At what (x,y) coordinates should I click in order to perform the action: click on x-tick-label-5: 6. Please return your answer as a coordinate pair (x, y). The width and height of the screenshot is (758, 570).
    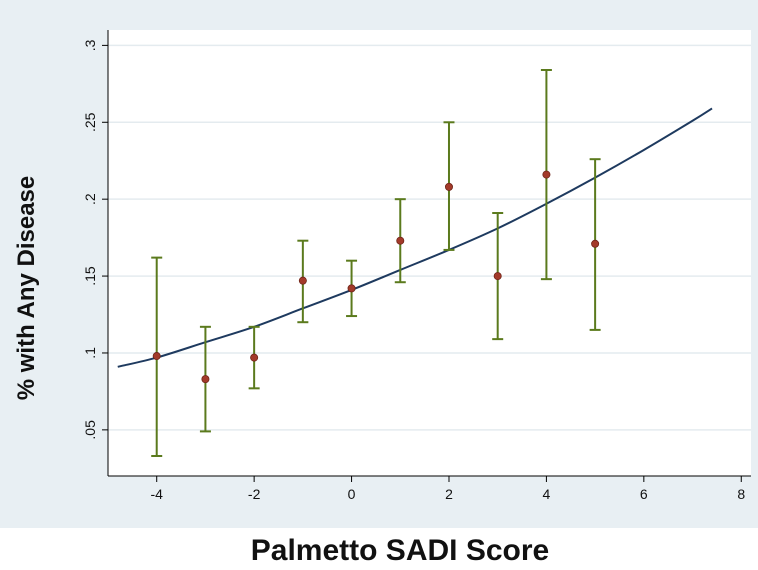
    Looking at the image, I should click on (644, 494).